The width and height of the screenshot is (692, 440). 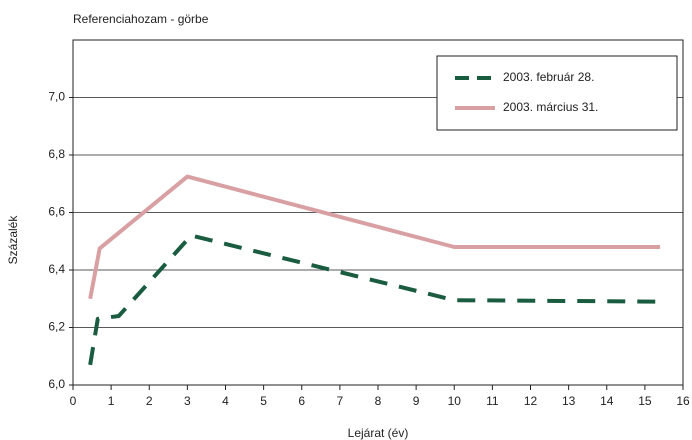 What do you see at coordinates (13, 240) in the screenshot?
I see `y-axis-label: Százalék` at bounding box center [13, 240].